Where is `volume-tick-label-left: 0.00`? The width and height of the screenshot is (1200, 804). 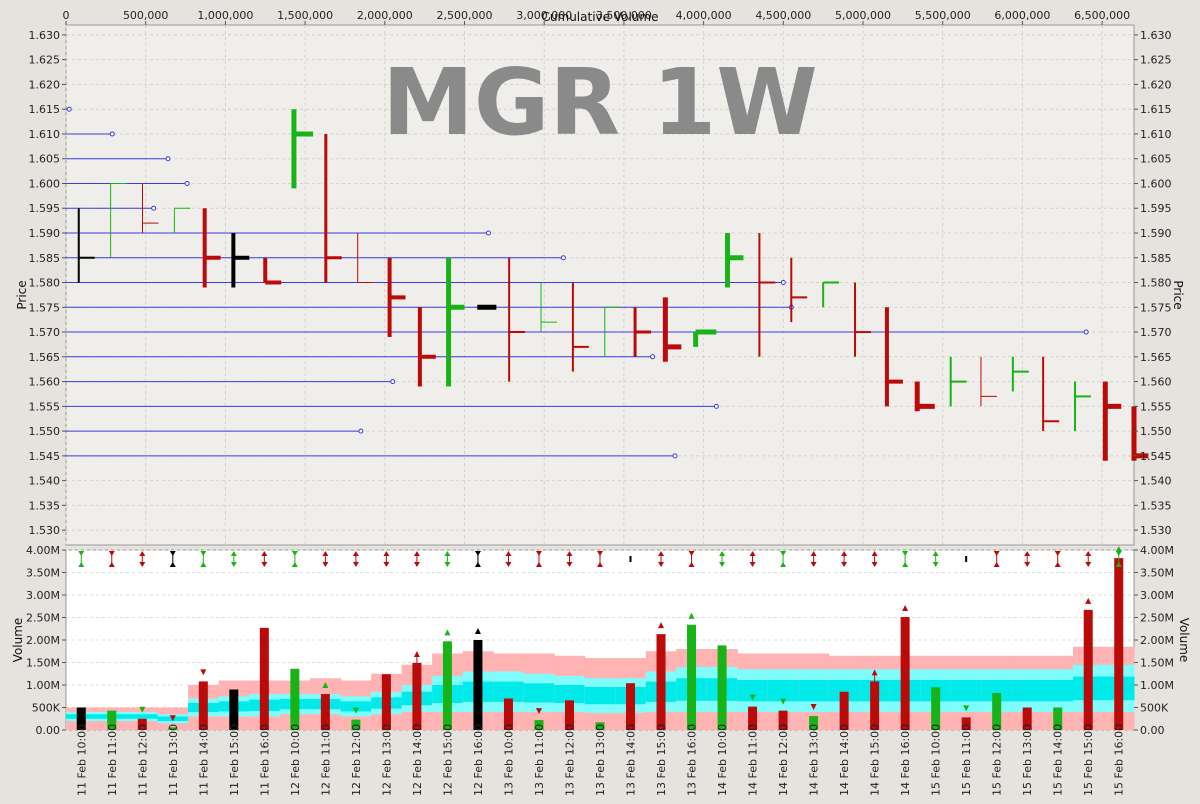 volume-tick-label-left: 0.00 is located at coordinates (48, 730).